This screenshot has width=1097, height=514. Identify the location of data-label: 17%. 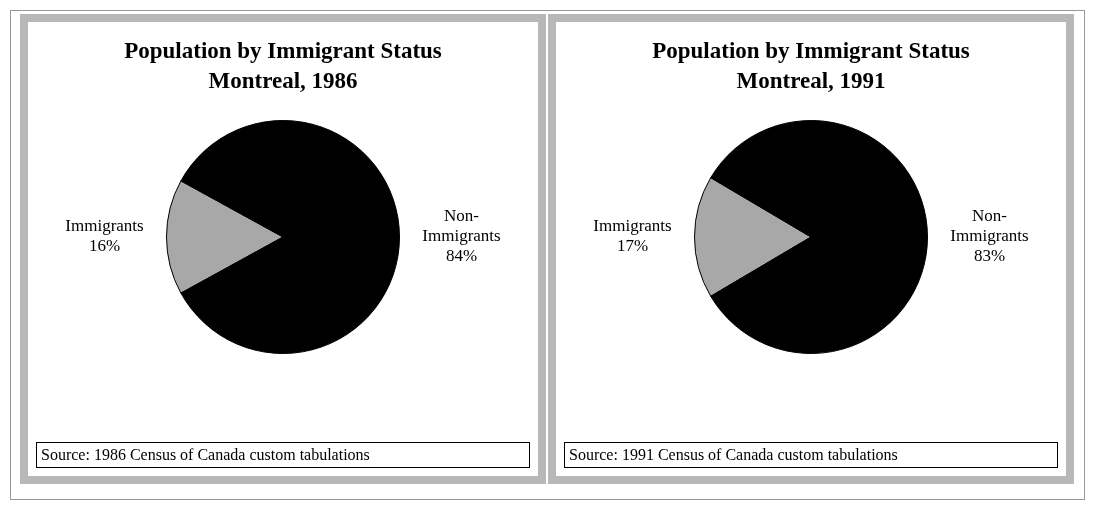
(632, 246).